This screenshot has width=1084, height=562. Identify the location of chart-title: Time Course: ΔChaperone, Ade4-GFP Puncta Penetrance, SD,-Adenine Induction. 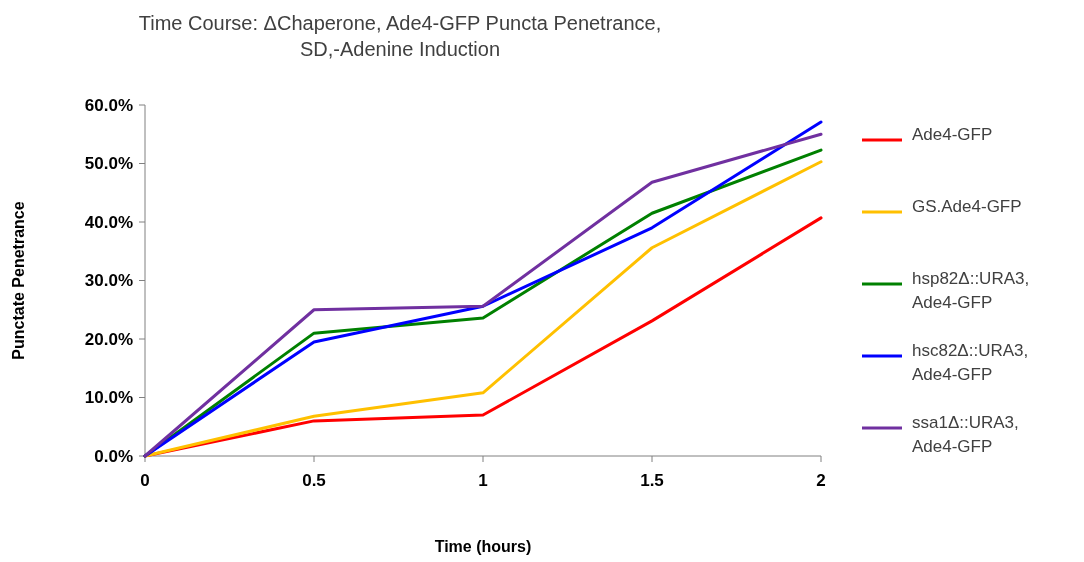
(400, 36).